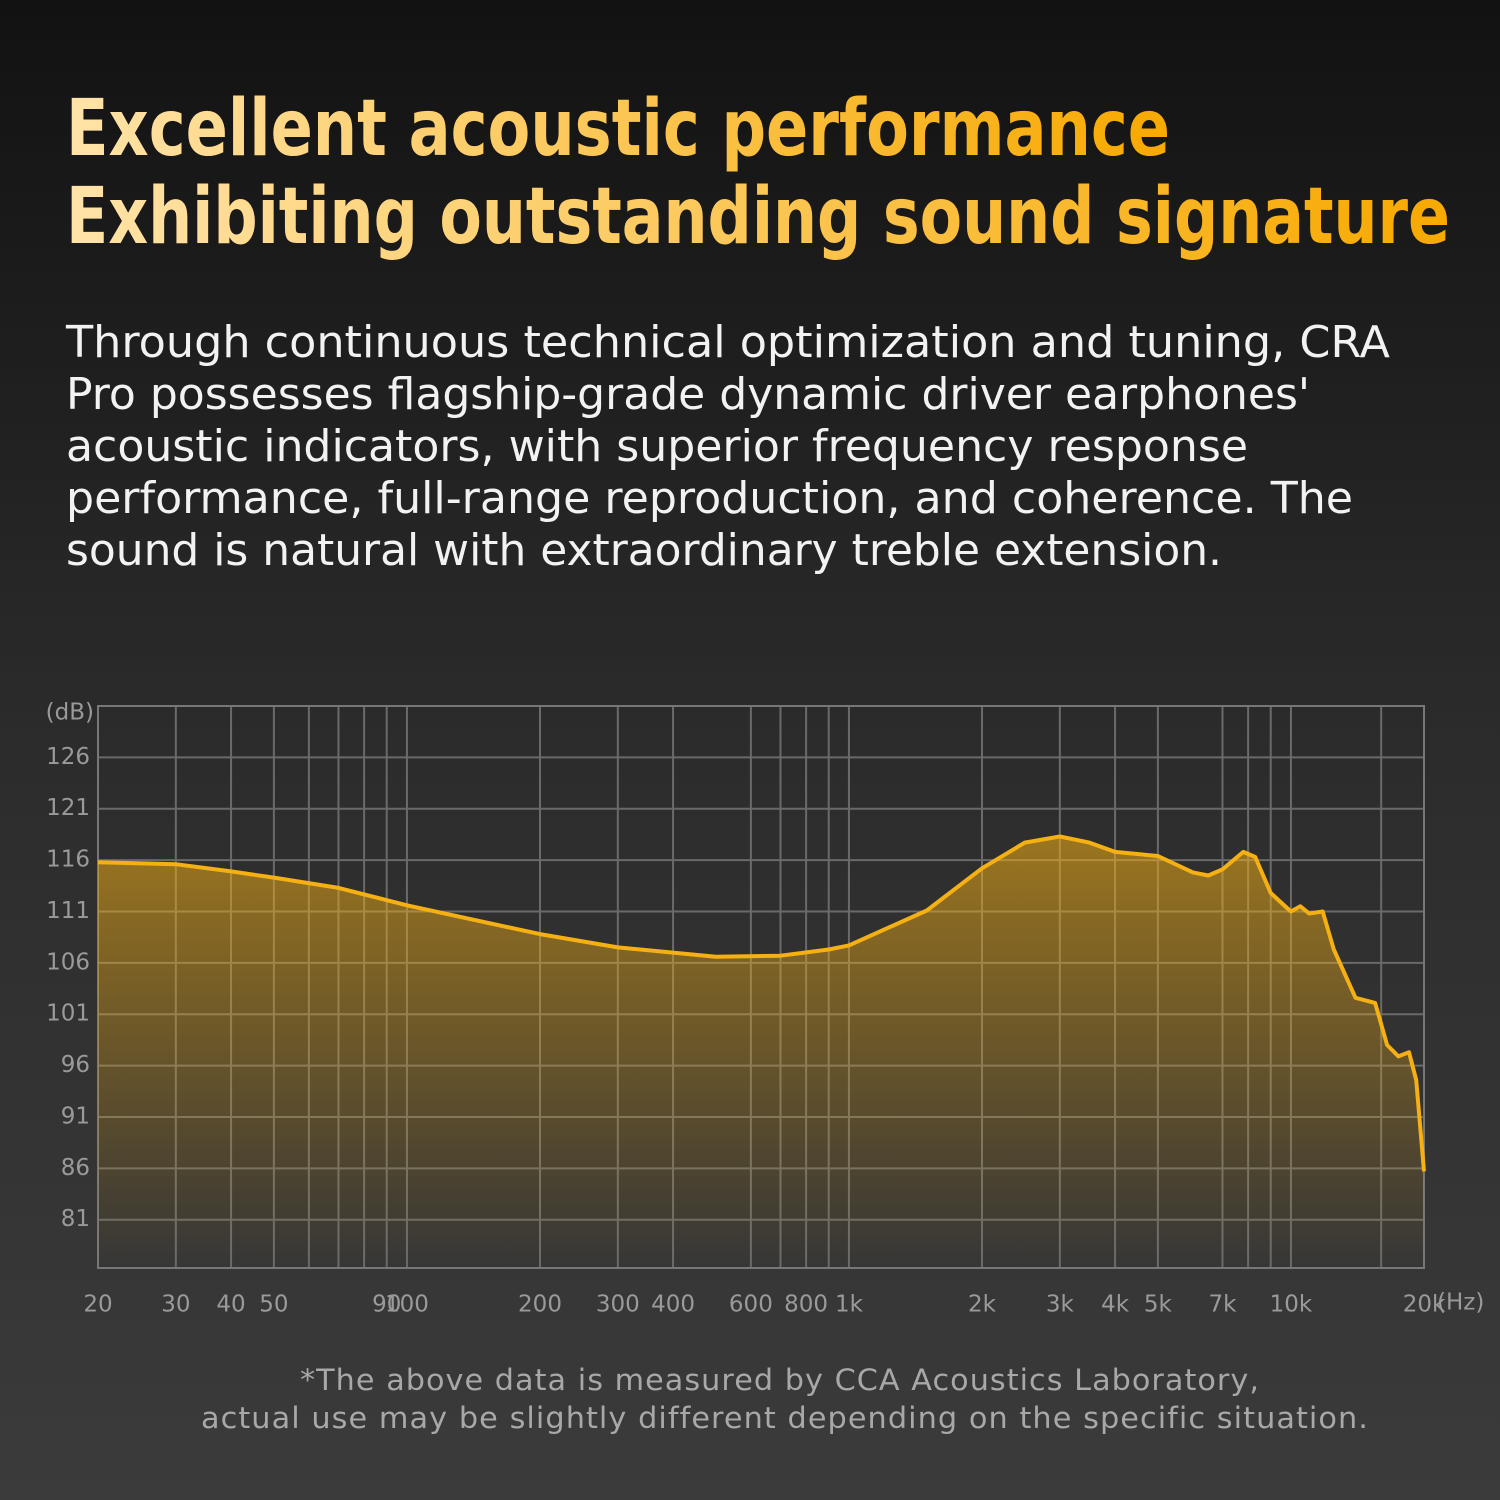 This screenshot has width=1500, height=1500. What do you see at coordinates (273, 1305) in the screenshot?
I see `x-tick-label: 50` at bounding box center [273, 1305].